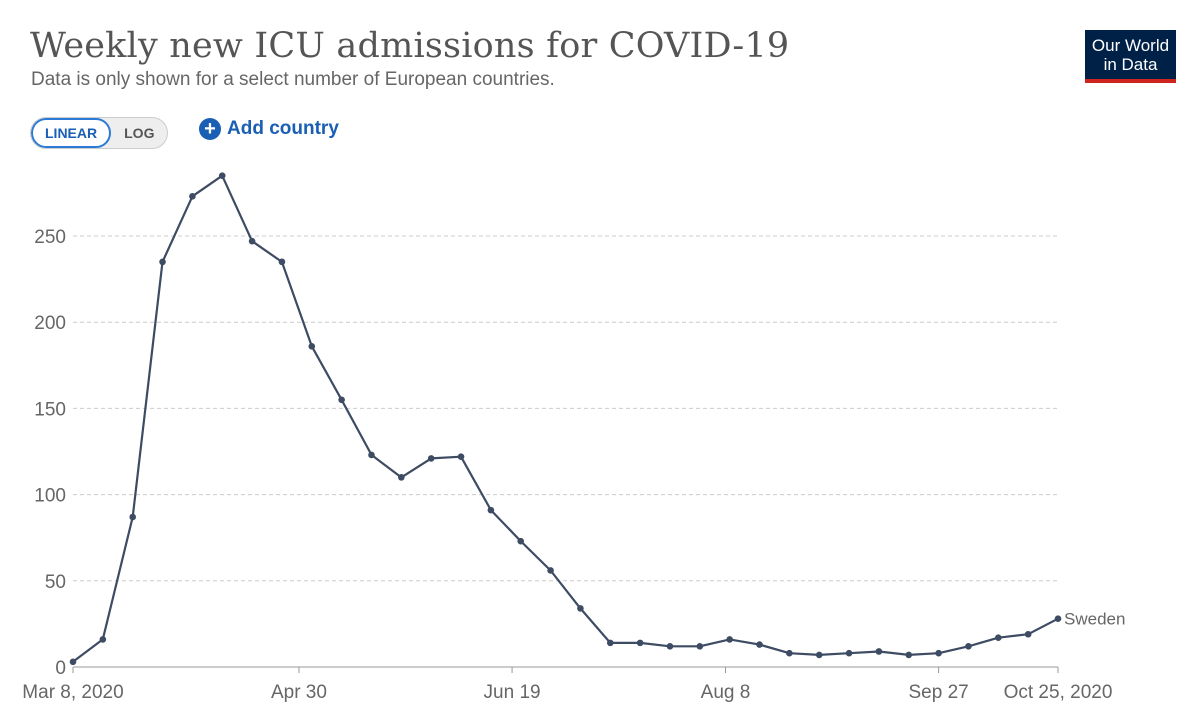 Image resolution: width=1200 pixels, height=716 pixels. Describe the element at coordinates (1058, 692) in the screenshot. I see `x-tick-label: Oct 25, 2020` at that location.